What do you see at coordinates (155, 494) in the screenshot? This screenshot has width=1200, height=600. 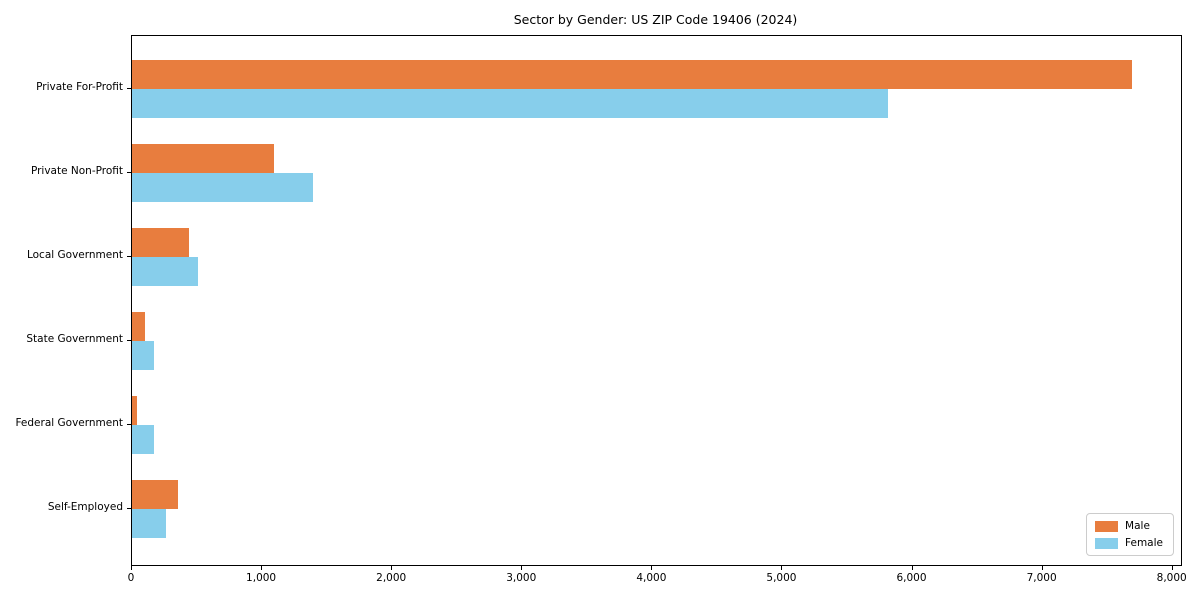 I see `bar-male-self-employed` at bounding box center [155, 494].